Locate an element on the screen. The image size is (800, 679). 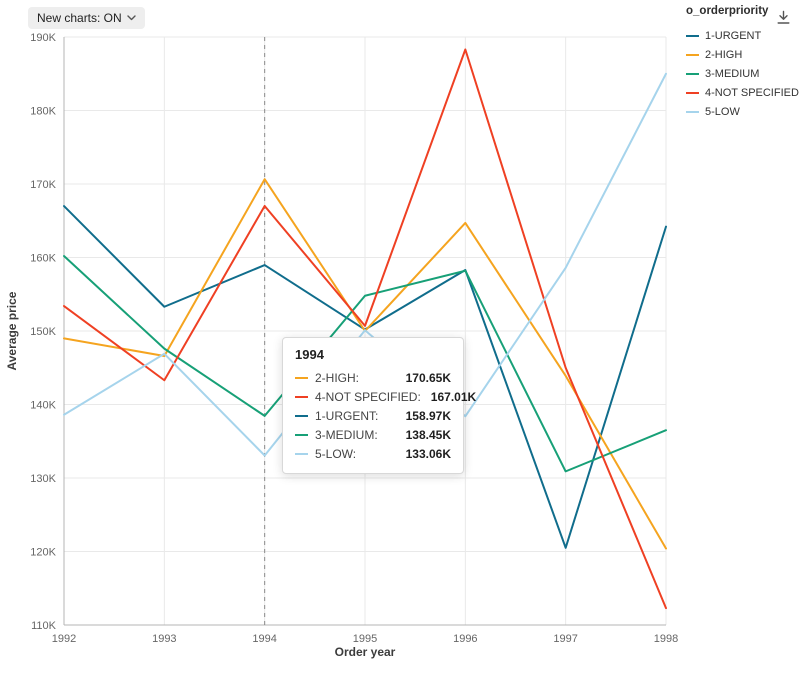
tooltip-series-value: 138.45K is located at coordinates (428, 434).